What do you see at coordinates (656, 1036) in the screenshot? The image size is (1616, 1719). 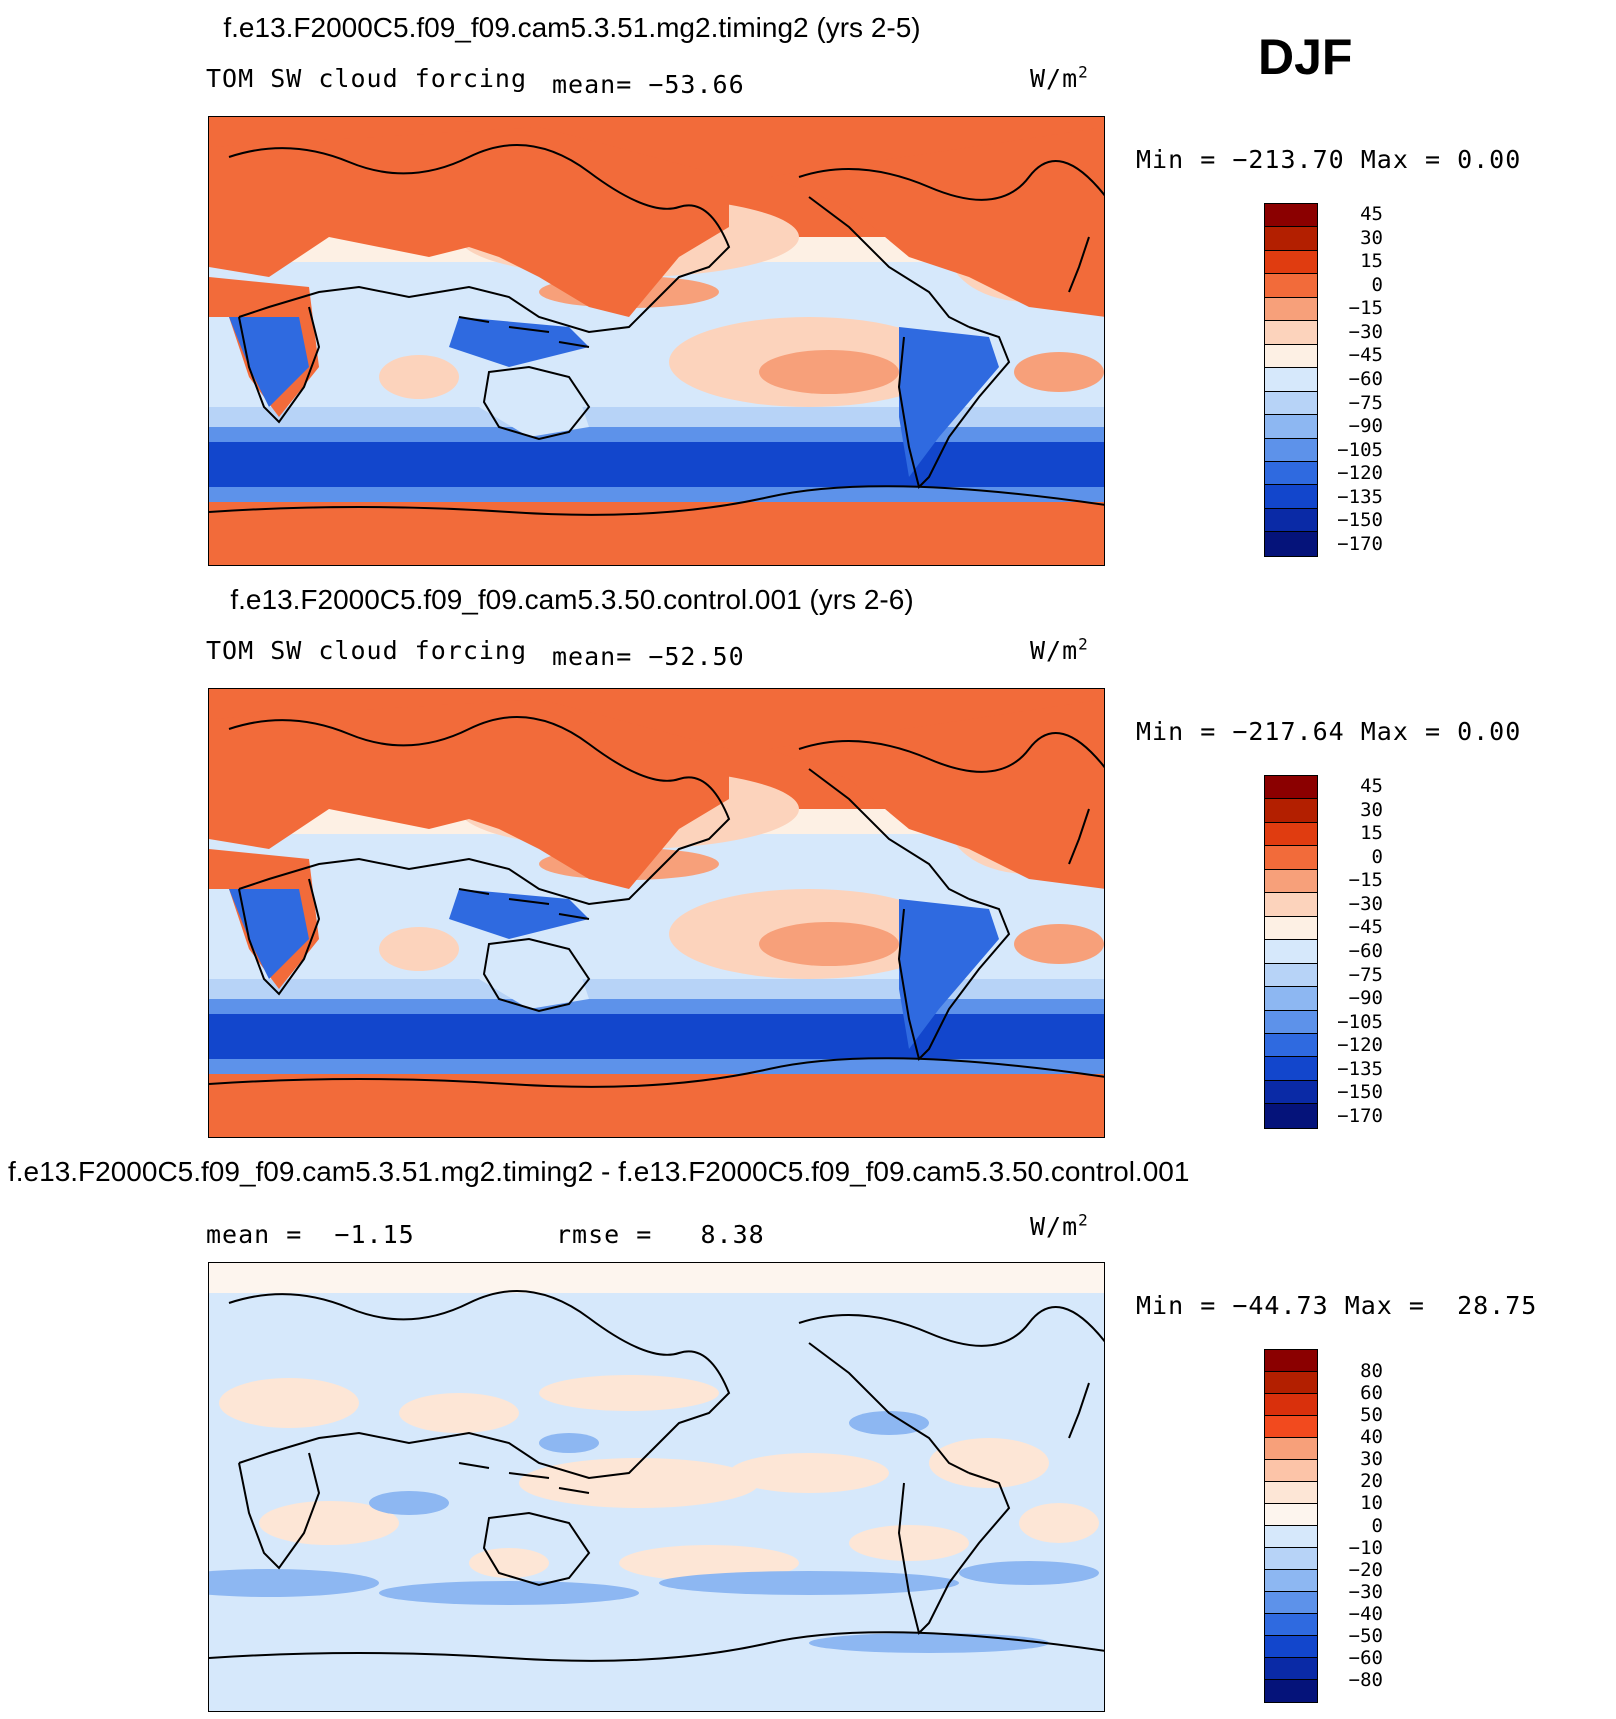 I see `southern-ocean-band` at bounding box center [656, 1036].